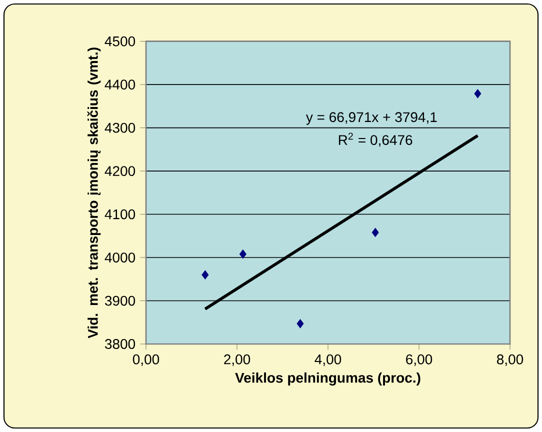 Image resolution: width=542 pixels, height=432 pixels. Describe the element at coordinates (328, 360) in the screenshot. I see `x-tick-label: 4,00` at that location.